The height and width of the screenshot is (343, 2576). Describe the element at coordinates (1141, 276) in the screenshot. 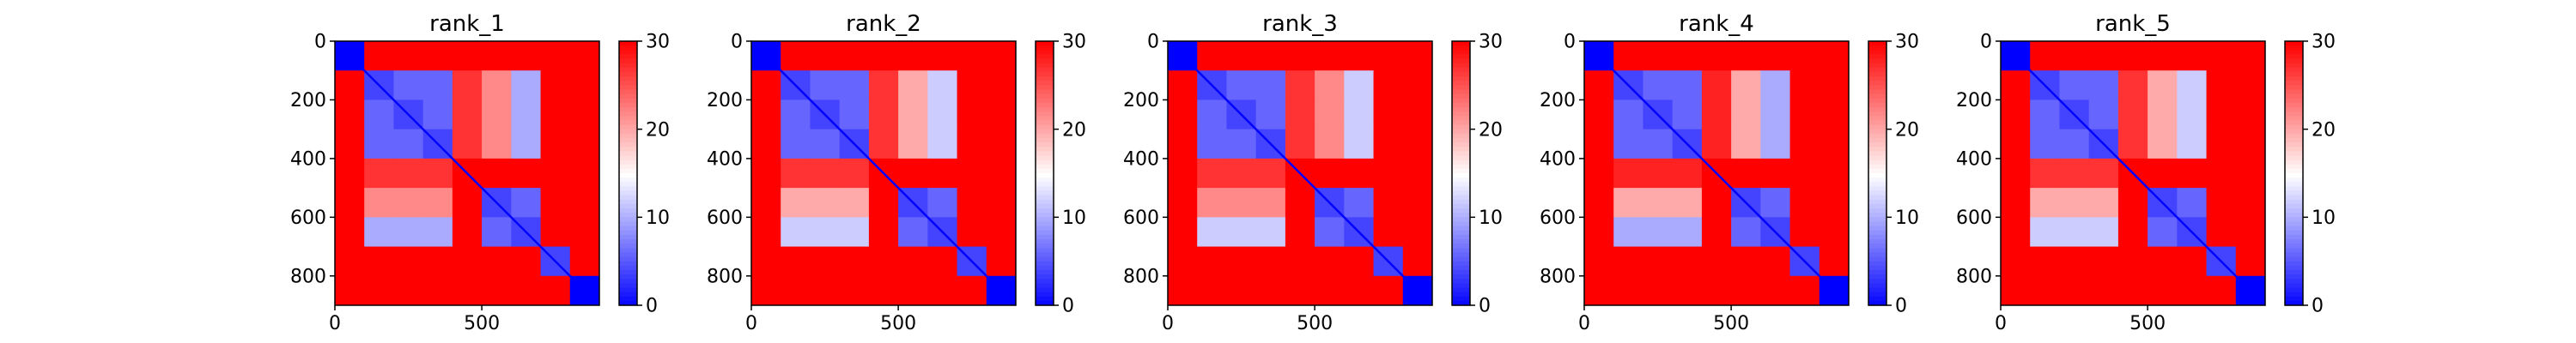

I see `y-tick-label: 800` at that location.